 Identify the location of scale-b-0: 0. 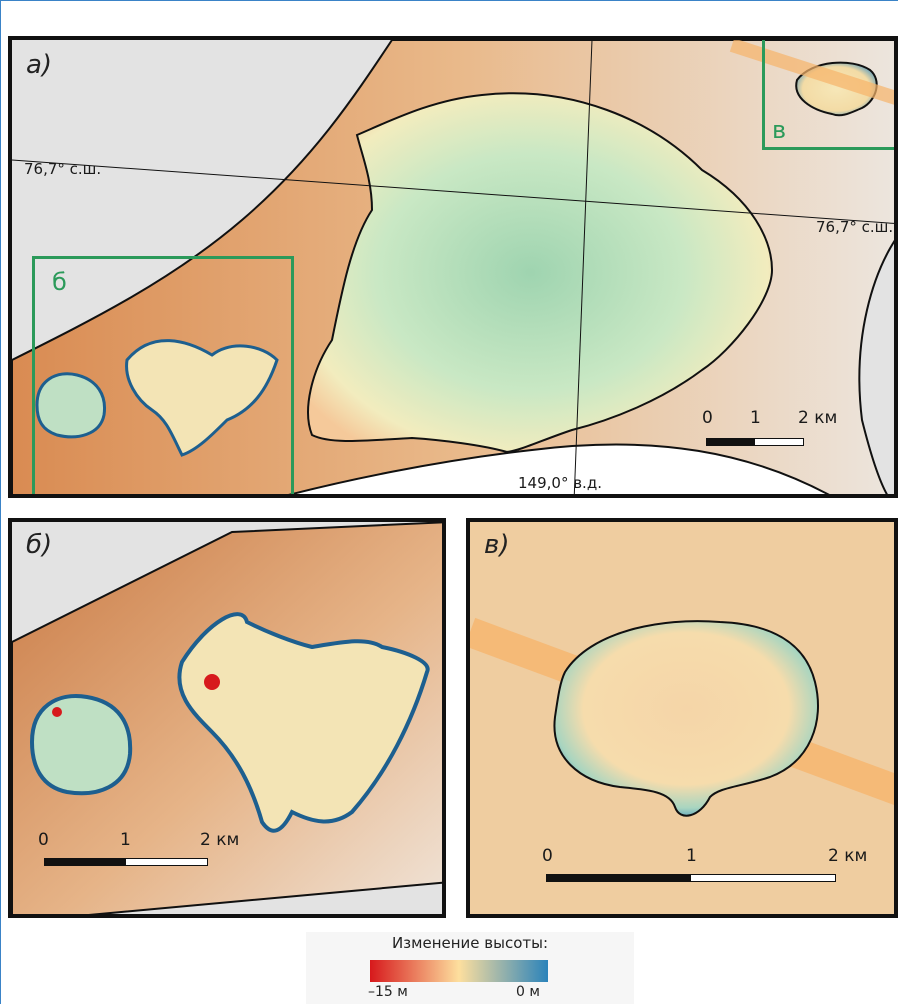
(43, 840).